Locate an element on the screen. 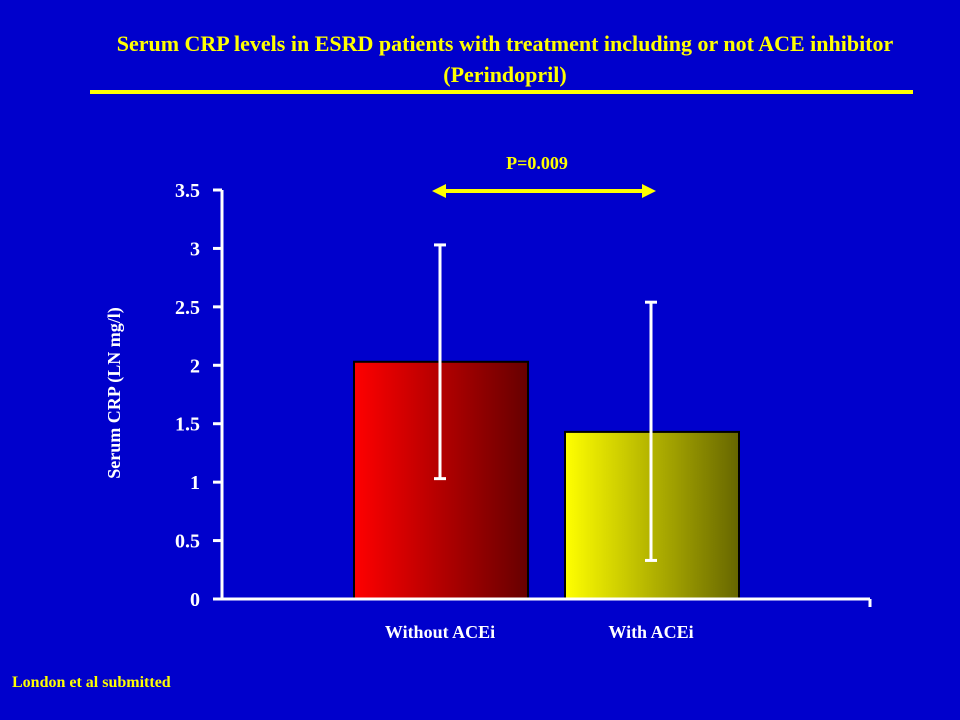  category-label: Without ACEi is located at coordinates (440, 632).